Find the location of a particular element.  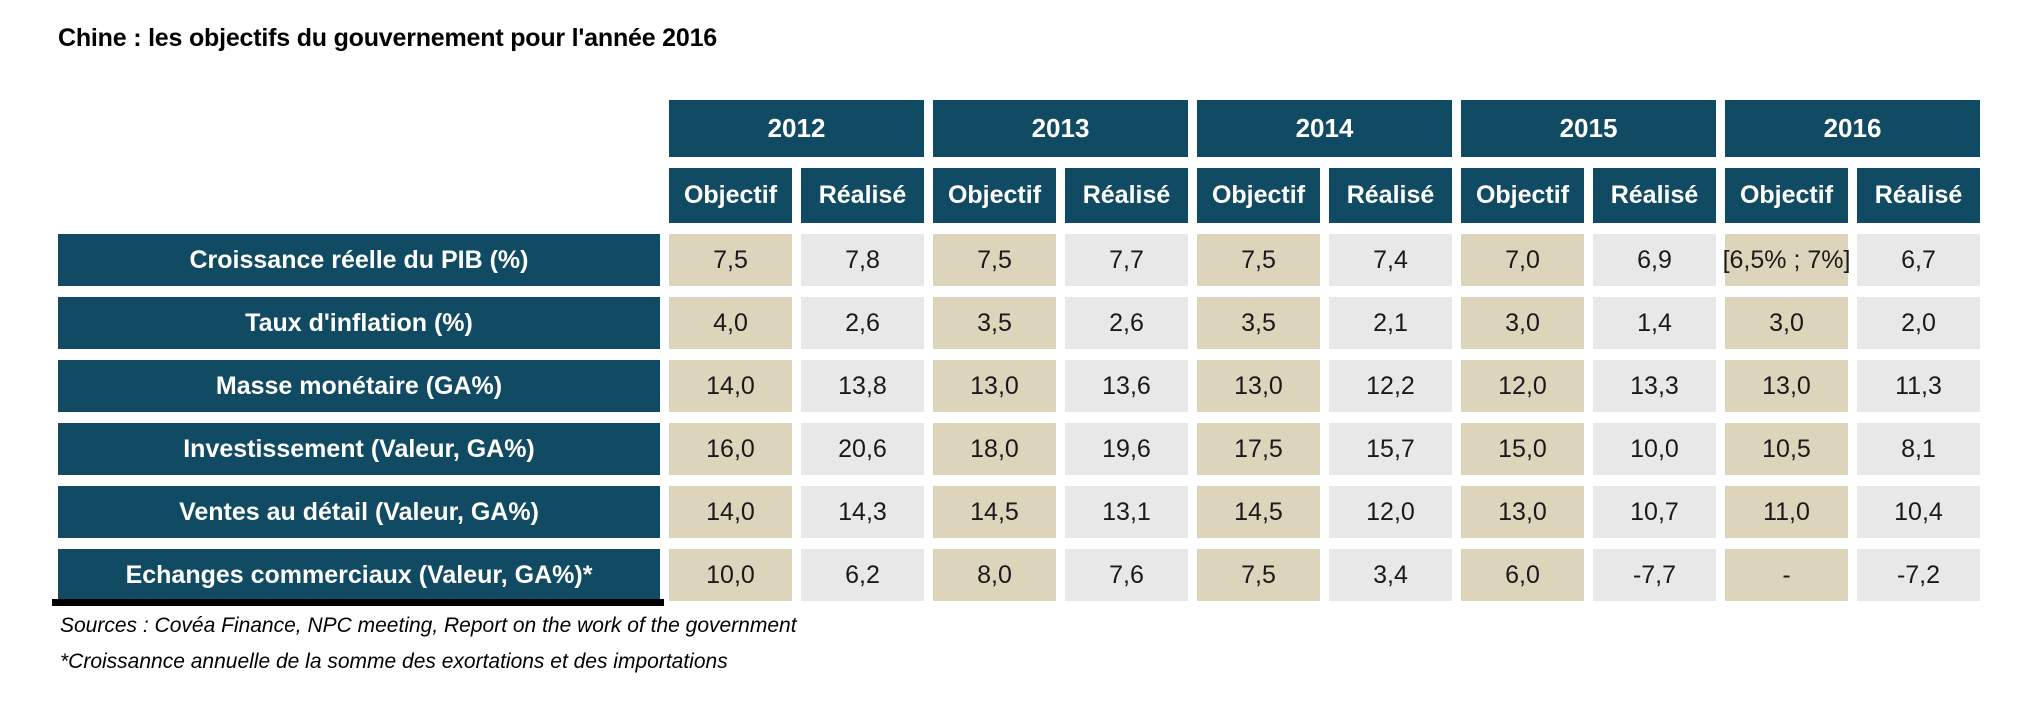

table-cell: [6,5% ; 7%] is located at coordinates (1786, 260).